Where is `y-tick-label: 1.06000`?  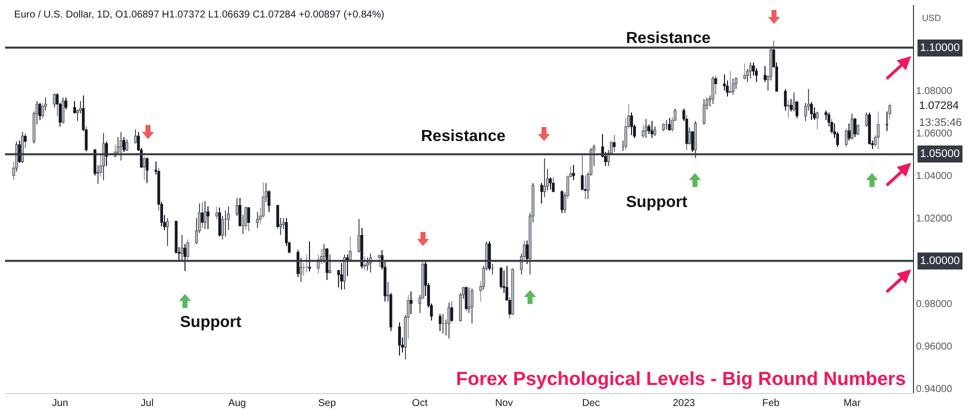 y-tick-label: 1.06000 is located at coordinates (934, 134).